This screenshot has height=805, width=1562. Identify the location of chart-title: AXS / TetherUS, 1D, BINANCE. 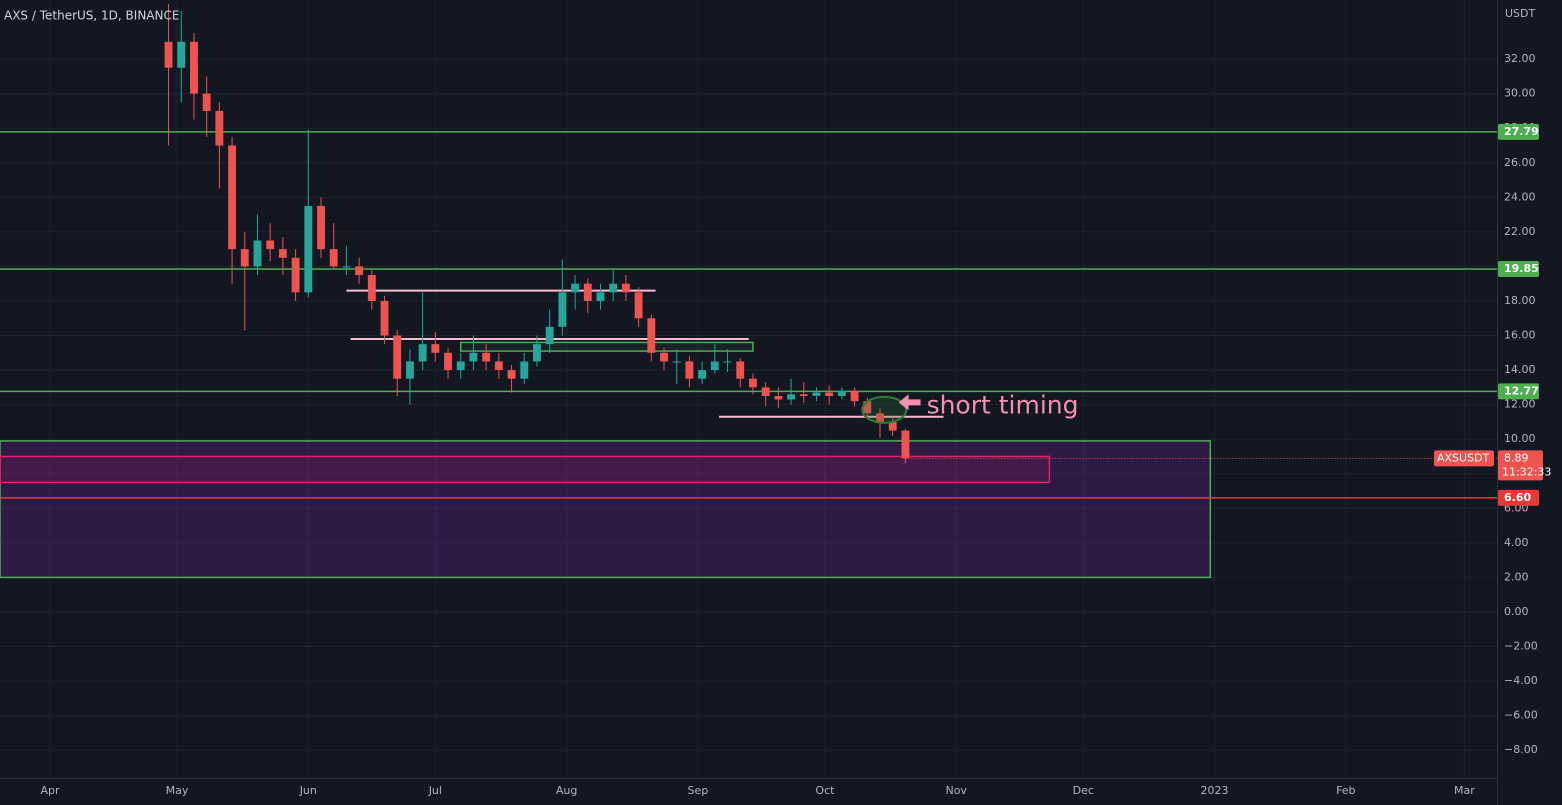
(91, 16).